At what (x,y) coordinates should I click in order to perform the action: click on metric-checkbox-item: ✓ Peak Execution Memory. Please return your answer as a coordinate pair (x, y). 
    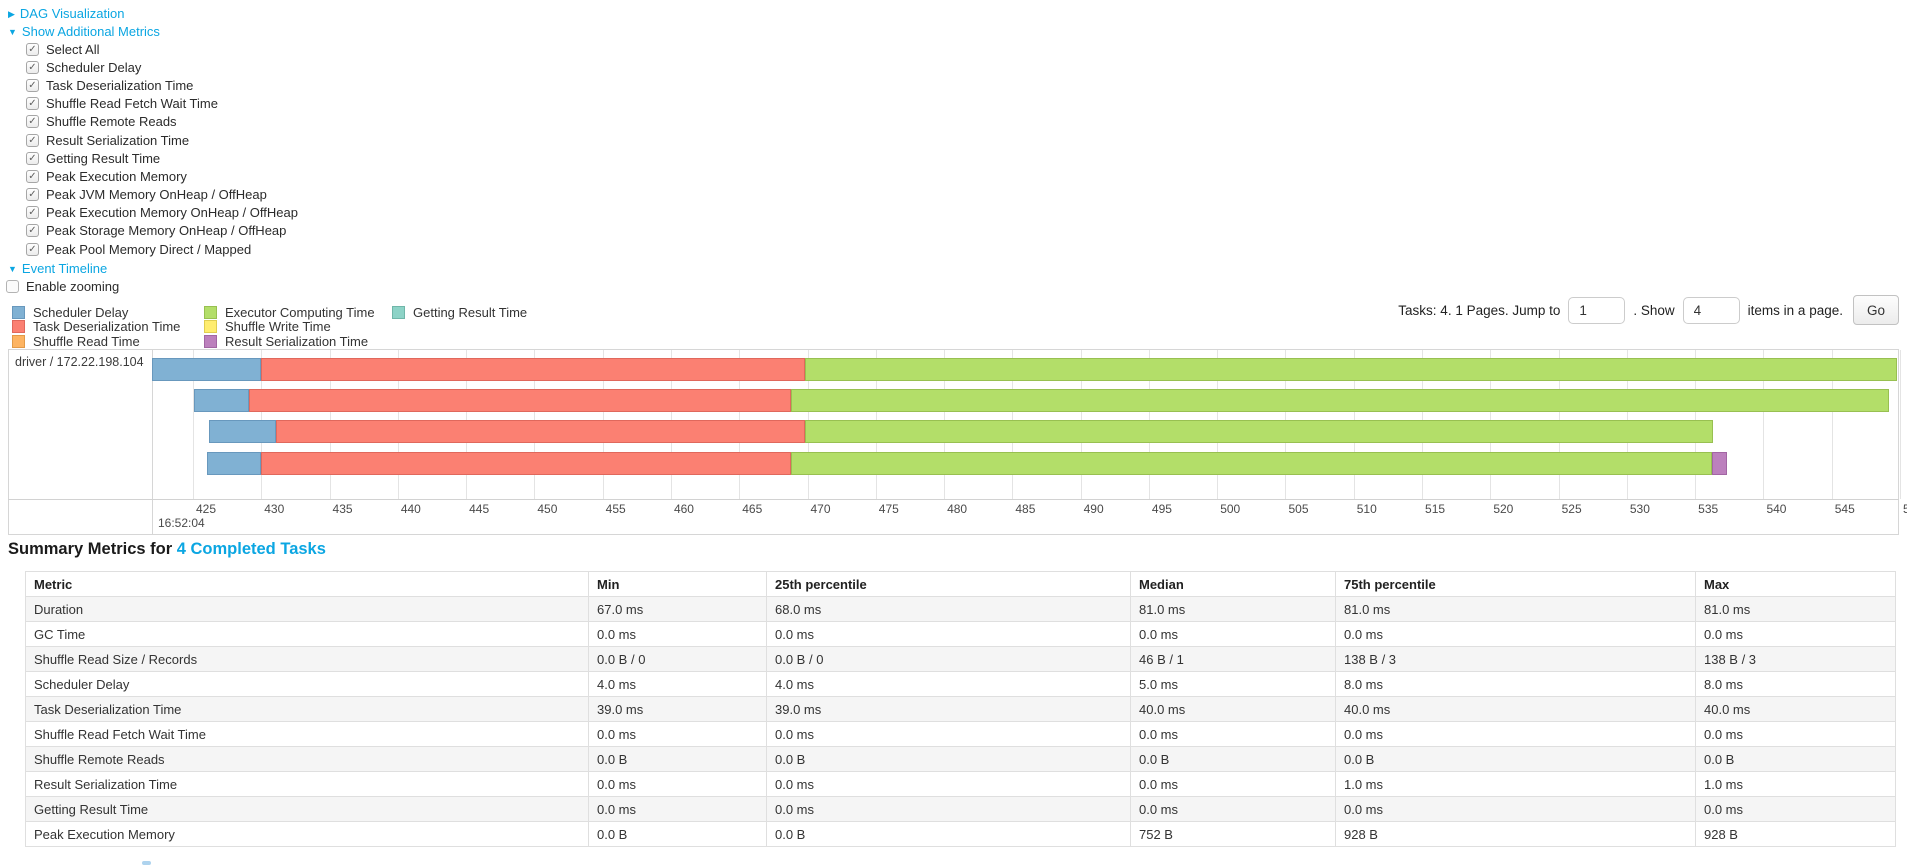
    Looking at the image, I should click on (162, 176).